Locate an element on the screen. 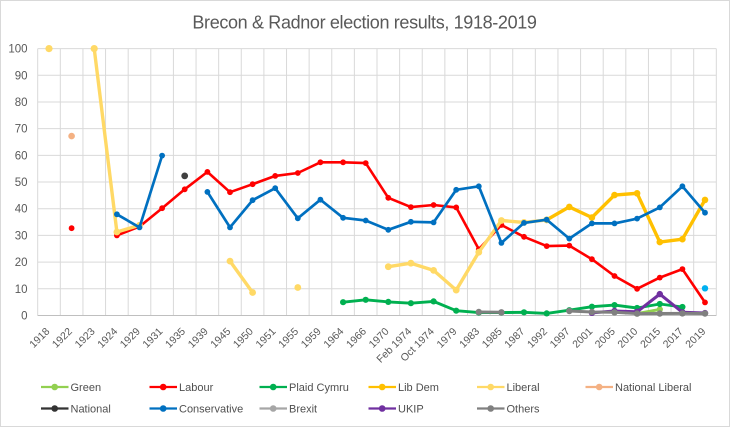 This screenshot has height=427, width=730. svg-text: 70 is located at coordinates (21, 130).